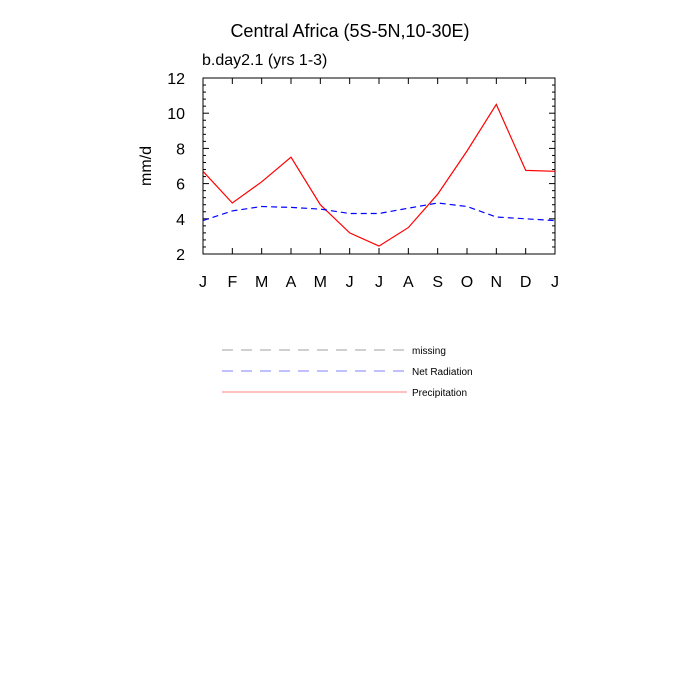 This screenshot has width=700, height=700. Describe the element at coordinates (180, 149) in the screenshot. I see `y-tick-label: 8` at that location.